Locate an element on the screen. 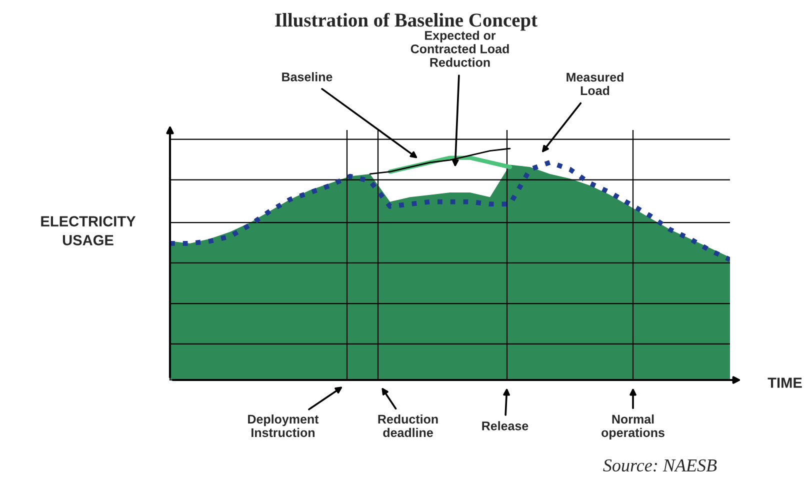 The height and width of the screenshot is (483, 812). text: Measured Load is located at coordinates (595, 84).